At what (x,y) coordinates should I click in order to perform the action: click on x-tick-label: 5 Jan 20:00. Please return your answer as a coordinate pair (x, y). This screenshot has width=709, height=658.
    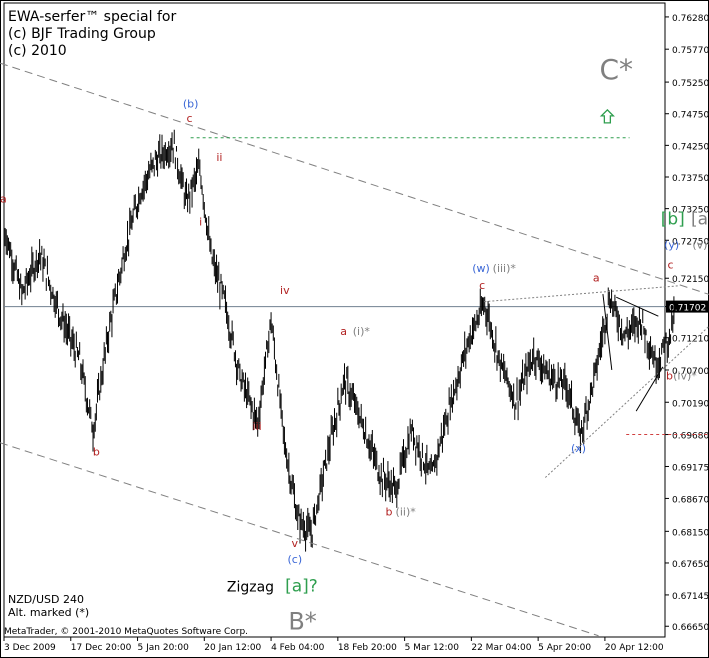
    Looking at the image, I should click on (164, 648).